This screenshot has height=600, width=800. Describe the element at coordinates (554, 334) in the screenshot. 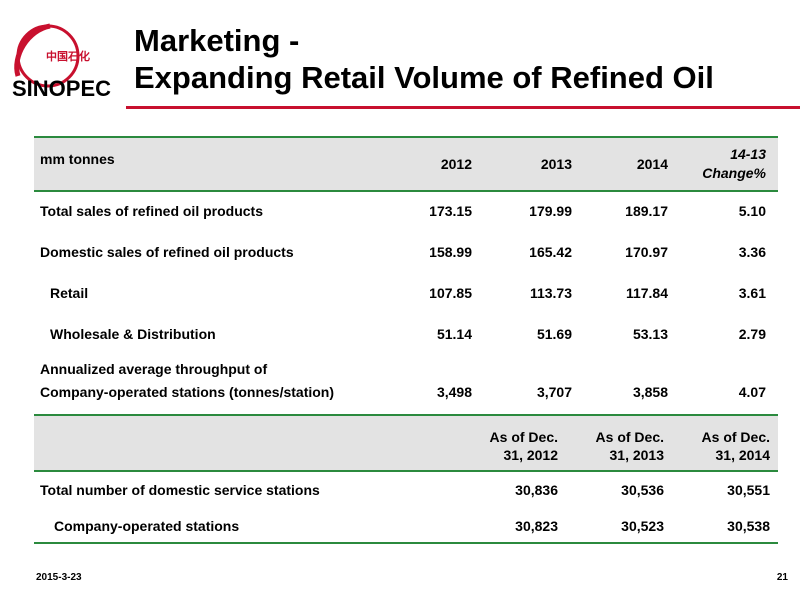

I see `row-value-2013: 51.69` at that location.